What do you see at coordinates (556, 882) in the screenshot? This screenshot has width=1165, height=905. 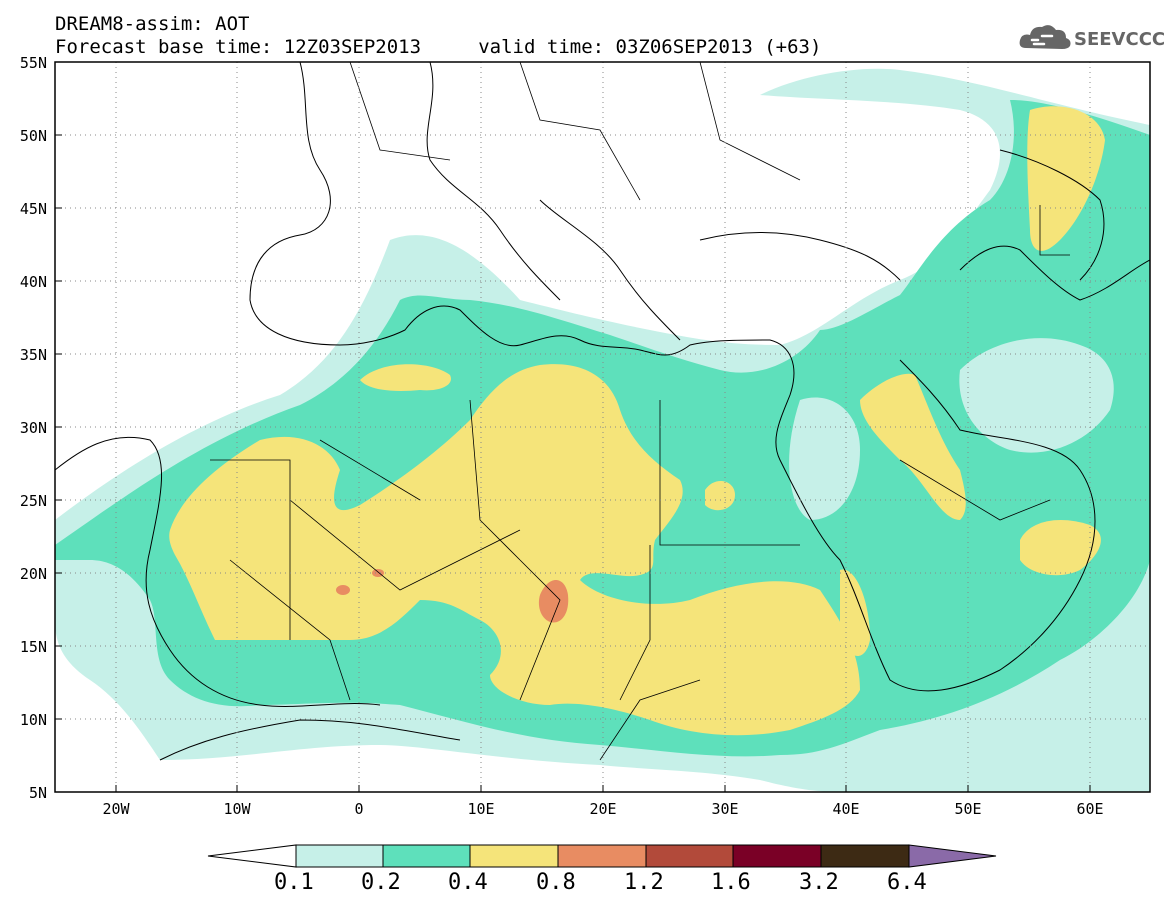 I see `colorbar-label: 0.8` at bounding box center [556, 882].